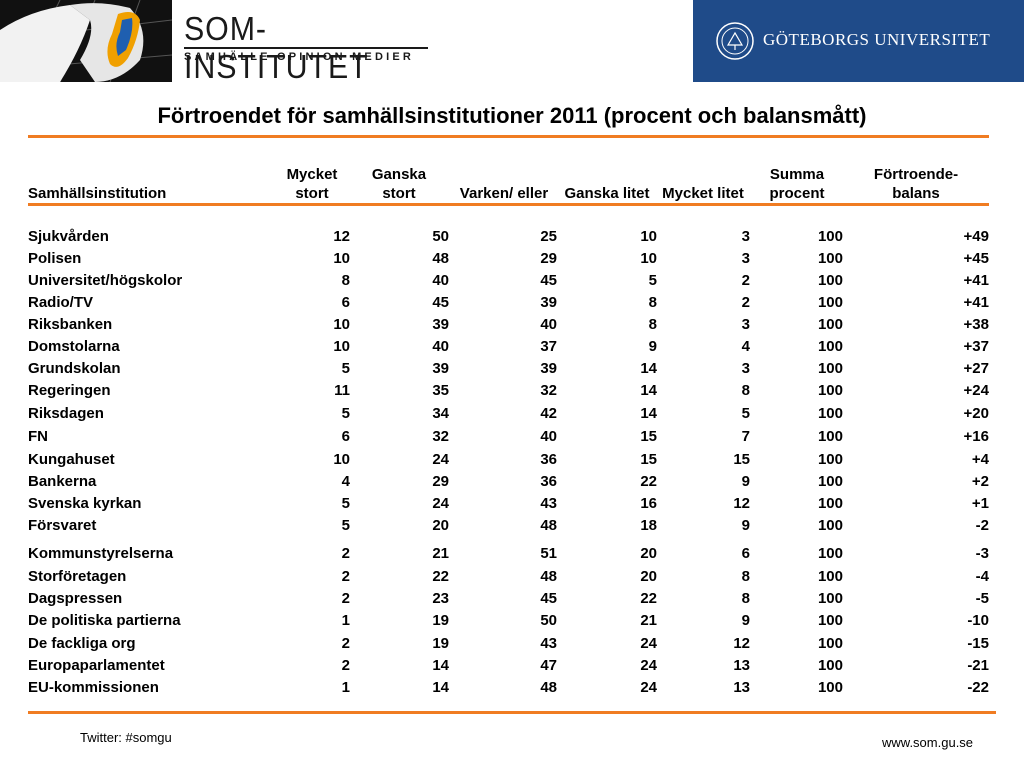 Image resolution: width=1024 pixels, height=768 pixels. Describe the element at coordinates (916, 193) in the screenshot. I see `column-header-7-line2: balans` at that location.